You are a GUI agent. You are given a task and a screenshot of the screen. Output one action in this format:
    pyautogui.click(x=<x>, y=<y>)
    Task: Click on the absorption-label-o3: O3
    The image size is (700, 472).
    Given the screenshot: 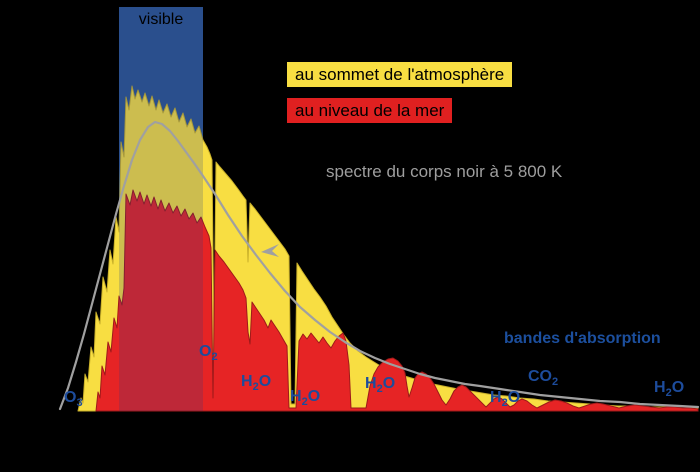 What is the action you would take?
    pyautogui.click(x=73, y=399)
    